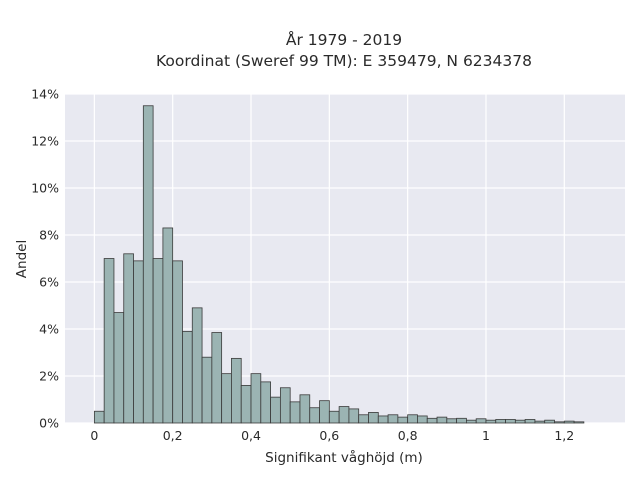 The height and width of the screenshot is (480, 640). Describe the element at coordinates (94, 435) in the screenshot. I see `x-tick-label: 0` at that location.